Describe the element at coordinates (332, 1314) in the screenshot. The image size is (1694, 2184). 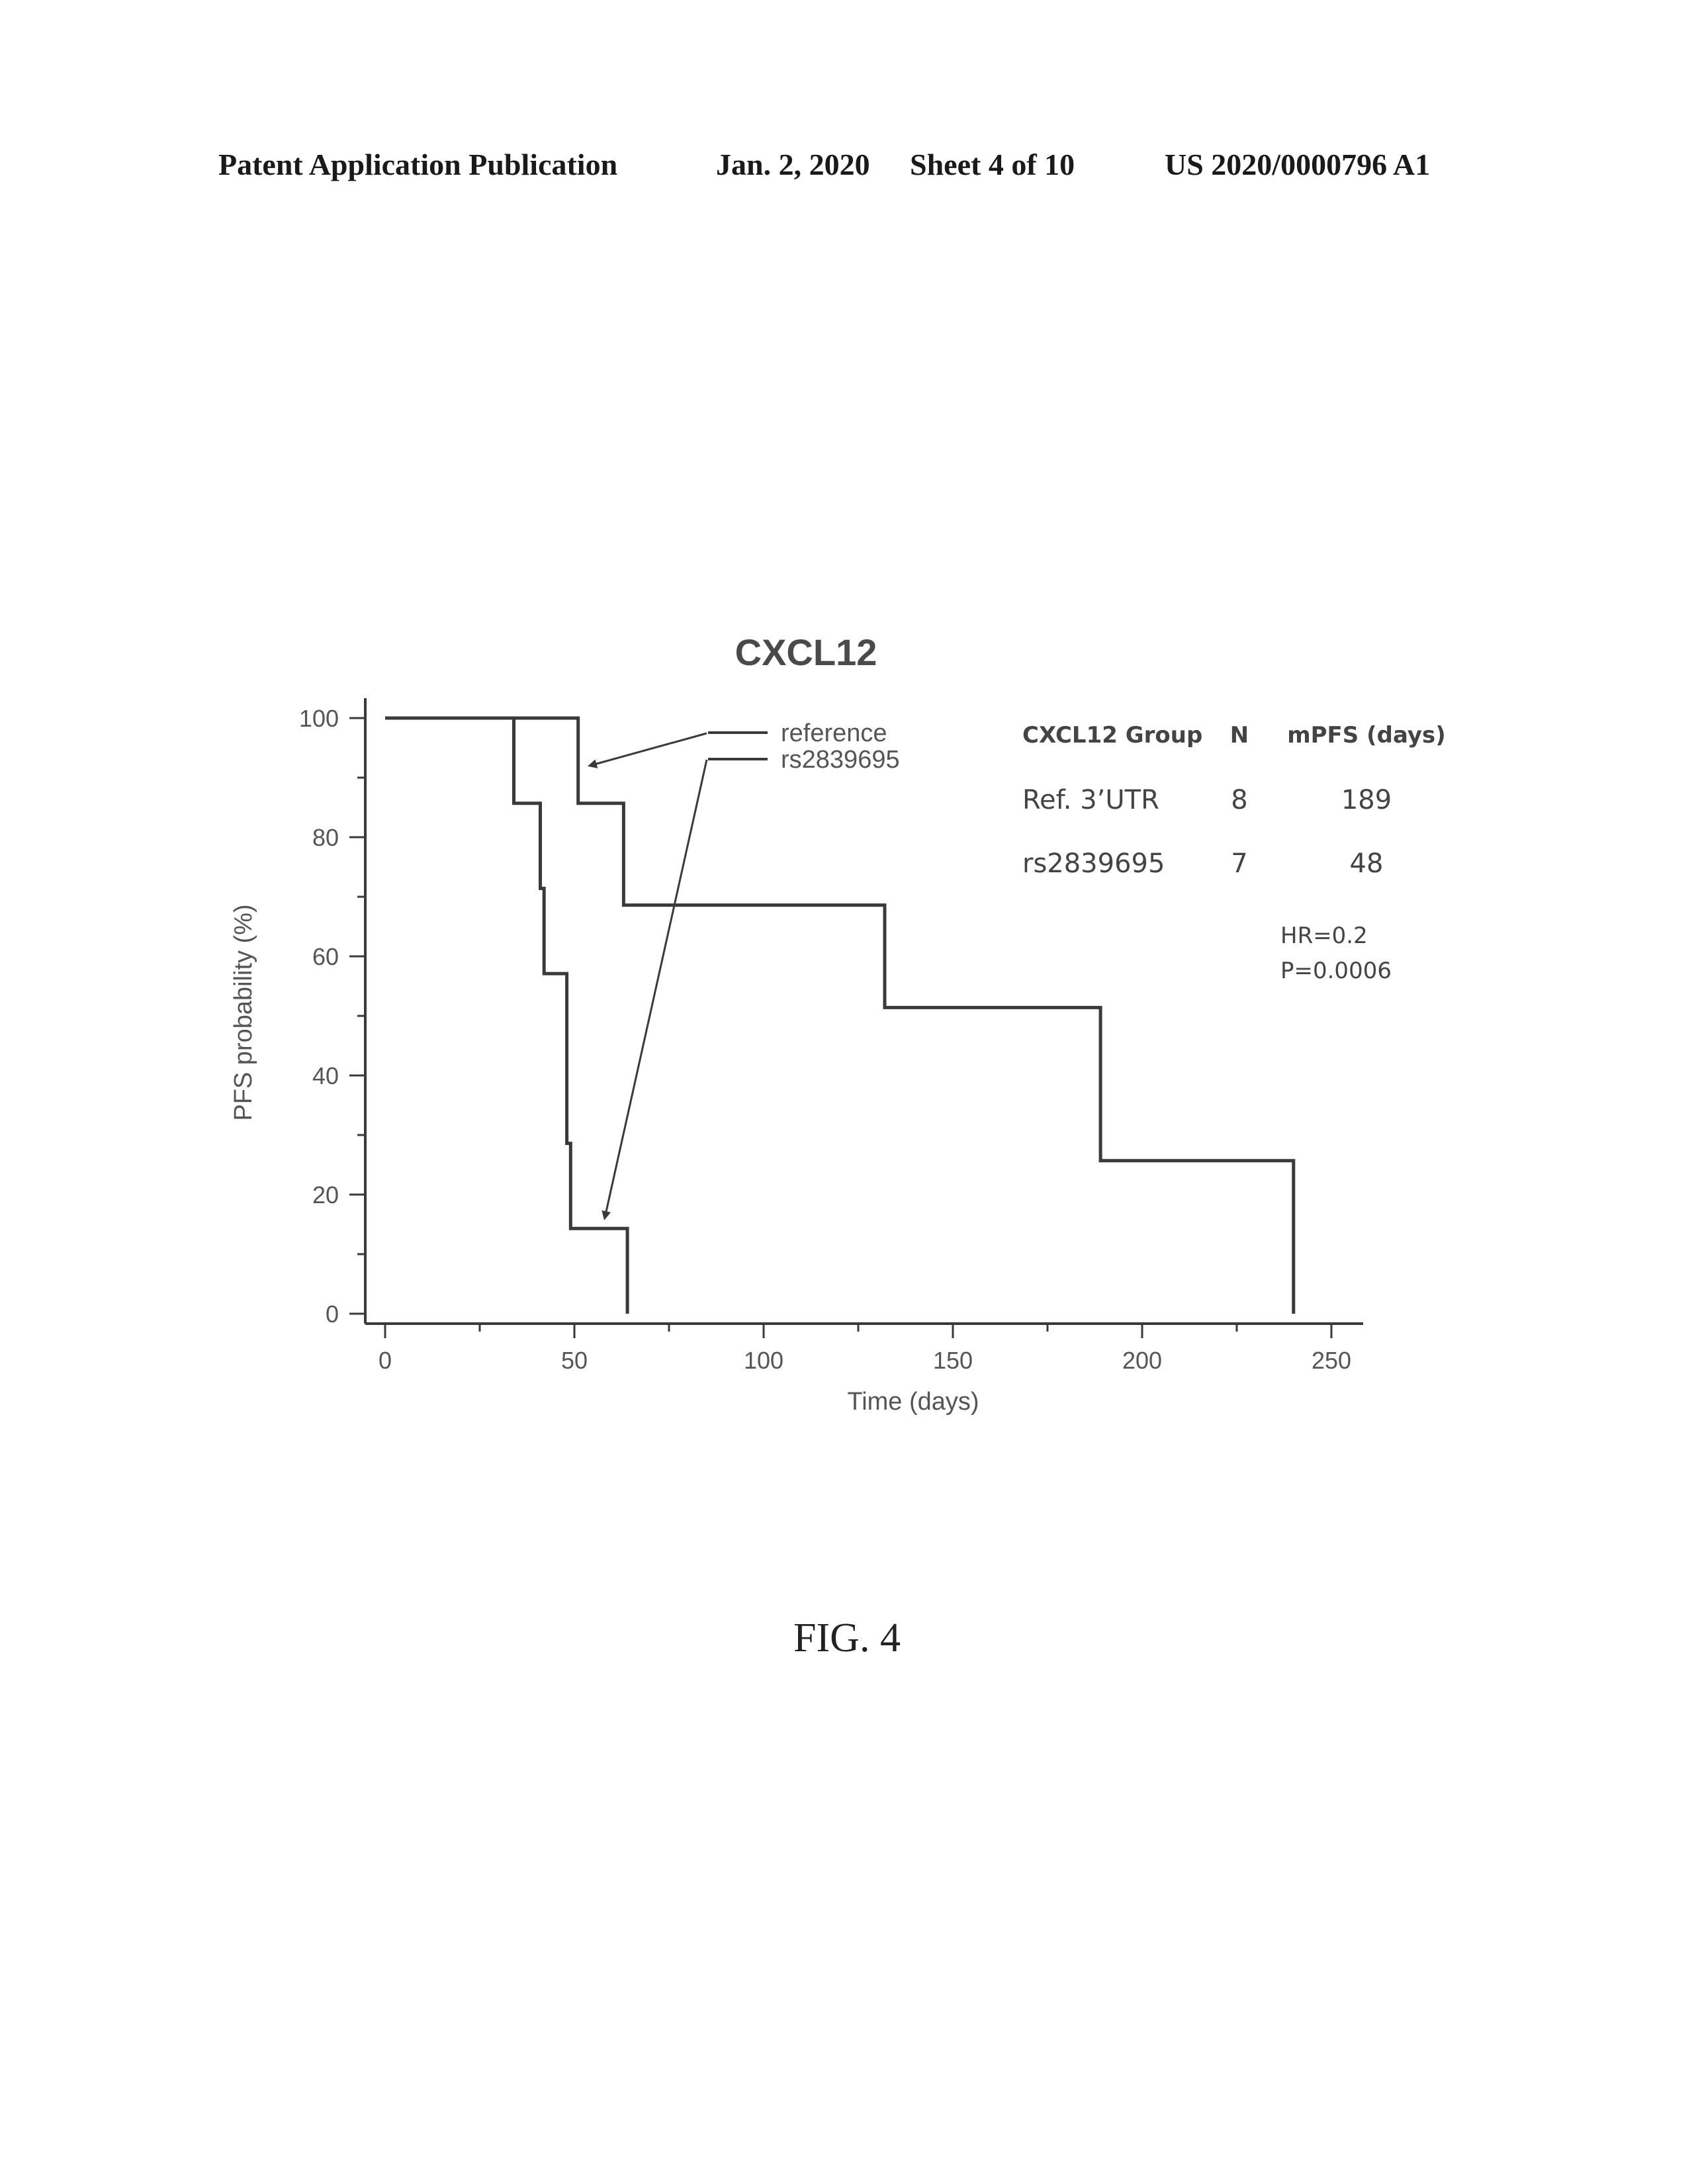
I see `y-tick-label-0: 0` at that location.